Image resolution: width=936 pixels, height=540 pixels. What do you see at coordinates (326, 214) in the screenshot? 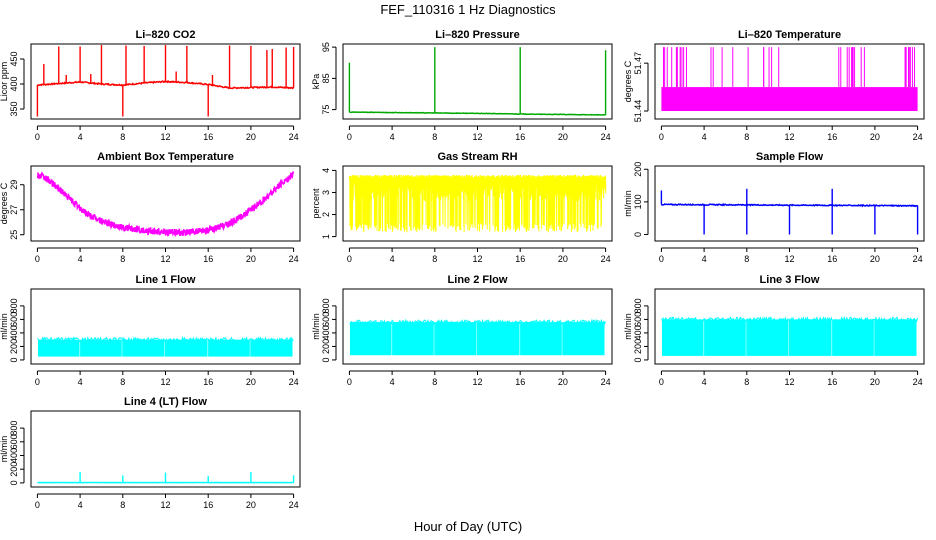
I see `y-tick-label: 2` at bounding box center [326, 214].